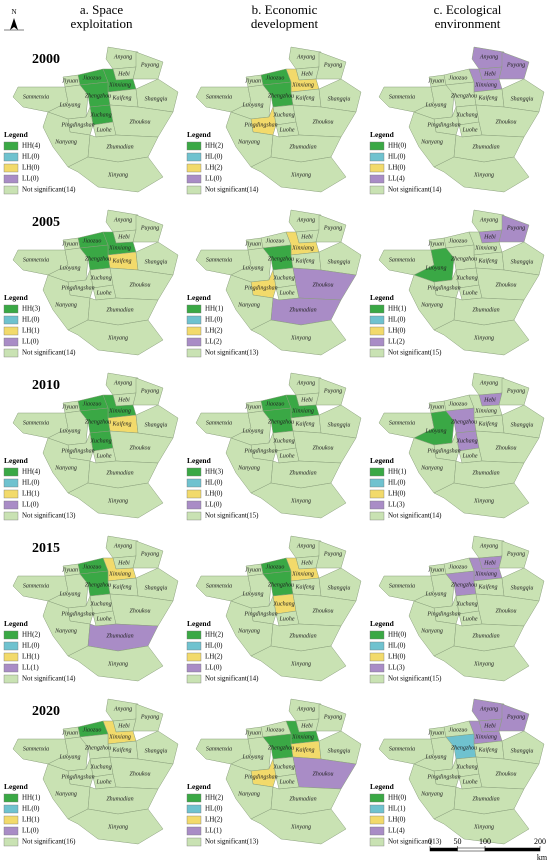 This screenshot has height=866, width=550. I want to click on legend-label: HH(3), so click(214, 472).